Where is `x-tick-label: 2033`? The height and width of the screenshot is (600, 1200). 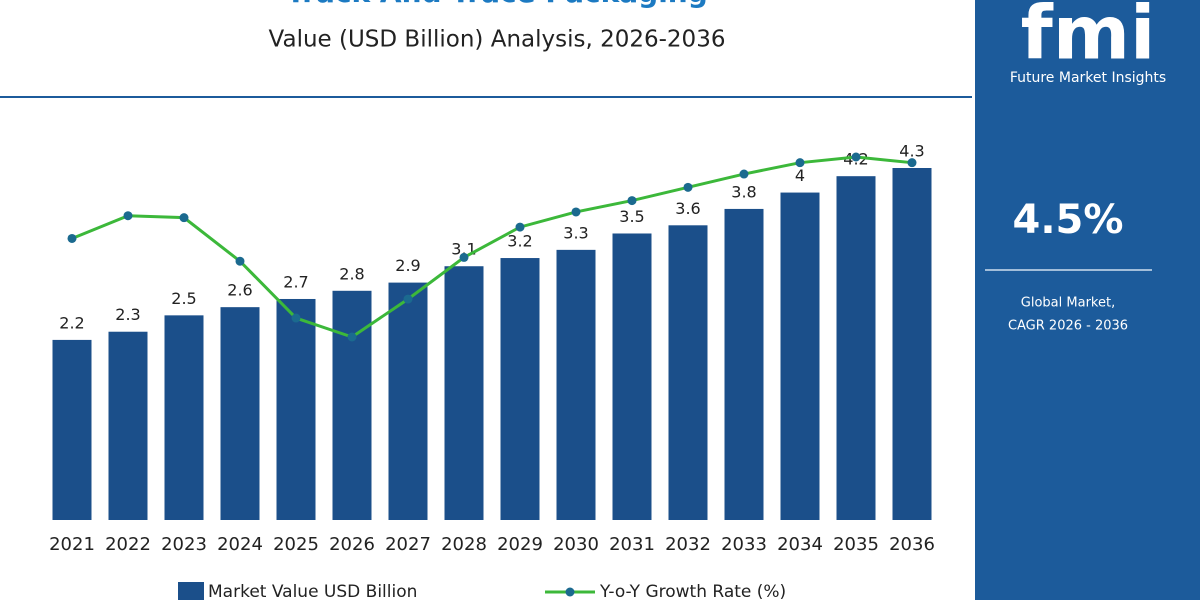
x-tick-label: 2033 is located at coordinates (744, 544).